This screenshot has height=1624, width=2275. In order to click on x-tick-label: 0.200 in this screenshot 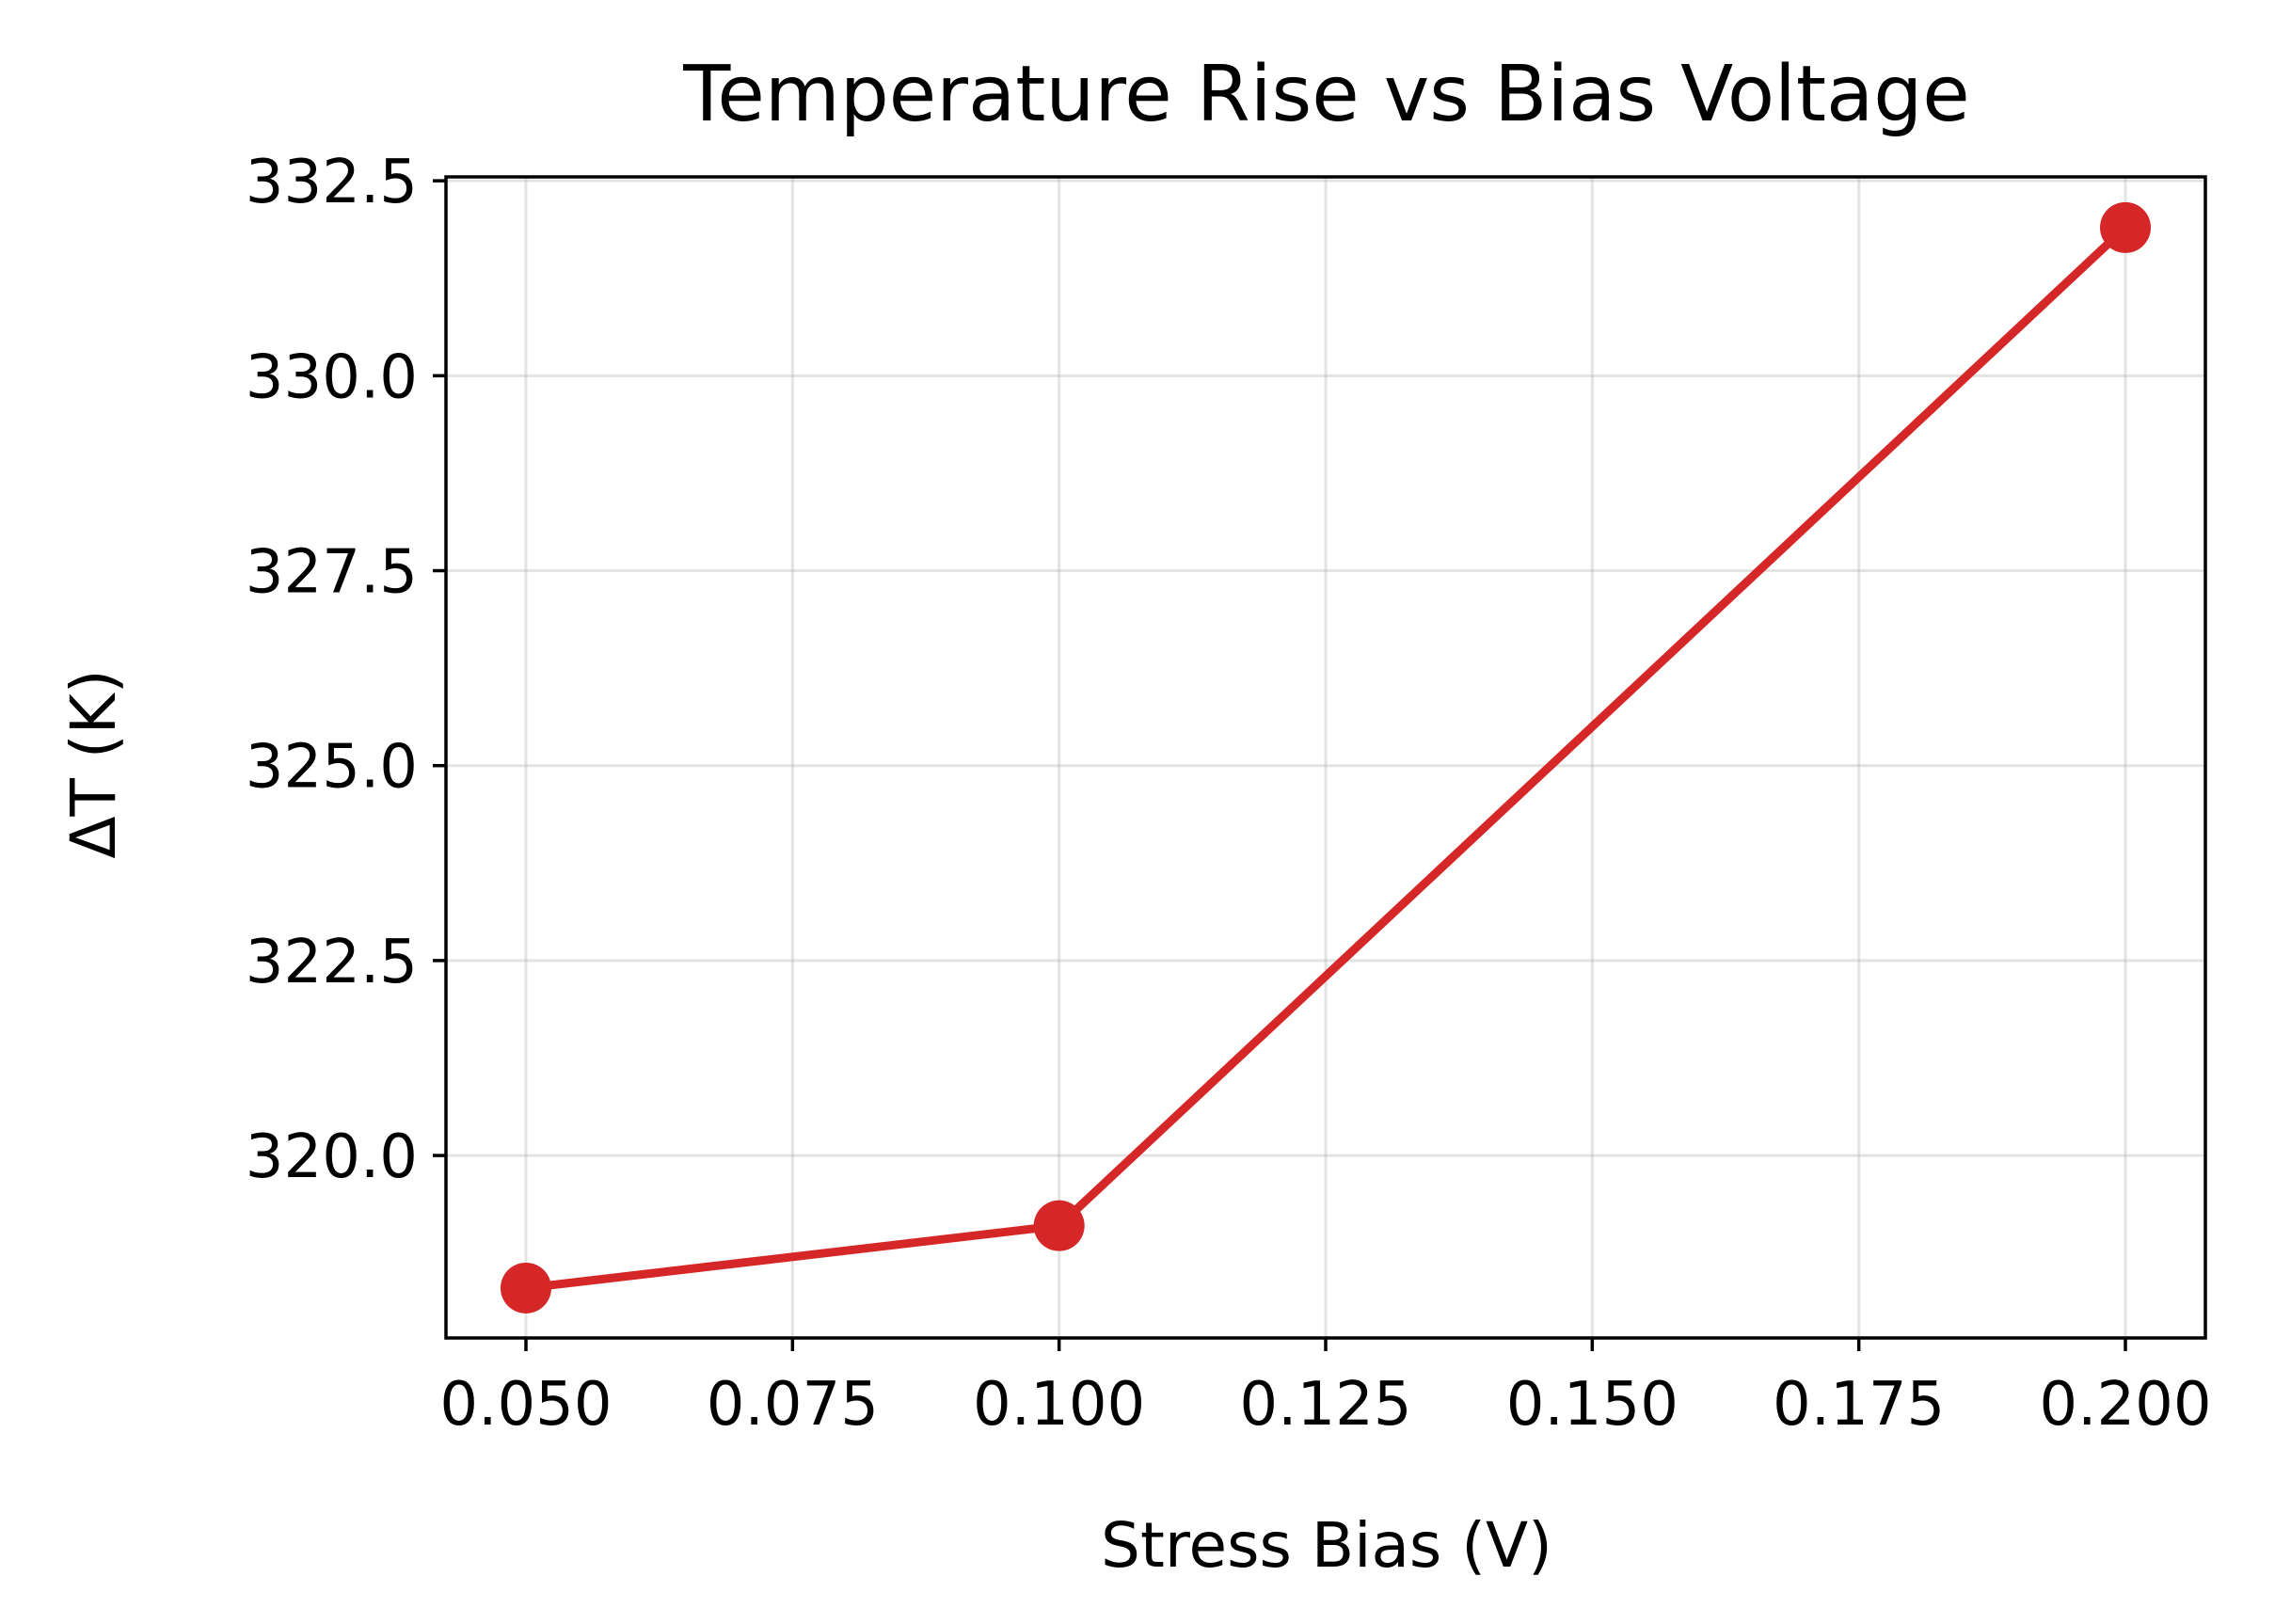, I will do `click(2125, 1405)`.